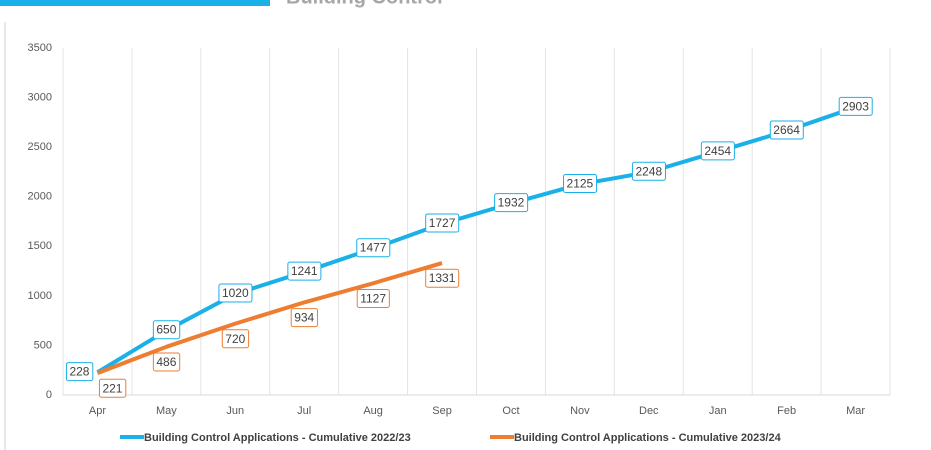 This screenshot has height=450, width=931. I want to click on x-tick-label: Jan, so click(718, 411).